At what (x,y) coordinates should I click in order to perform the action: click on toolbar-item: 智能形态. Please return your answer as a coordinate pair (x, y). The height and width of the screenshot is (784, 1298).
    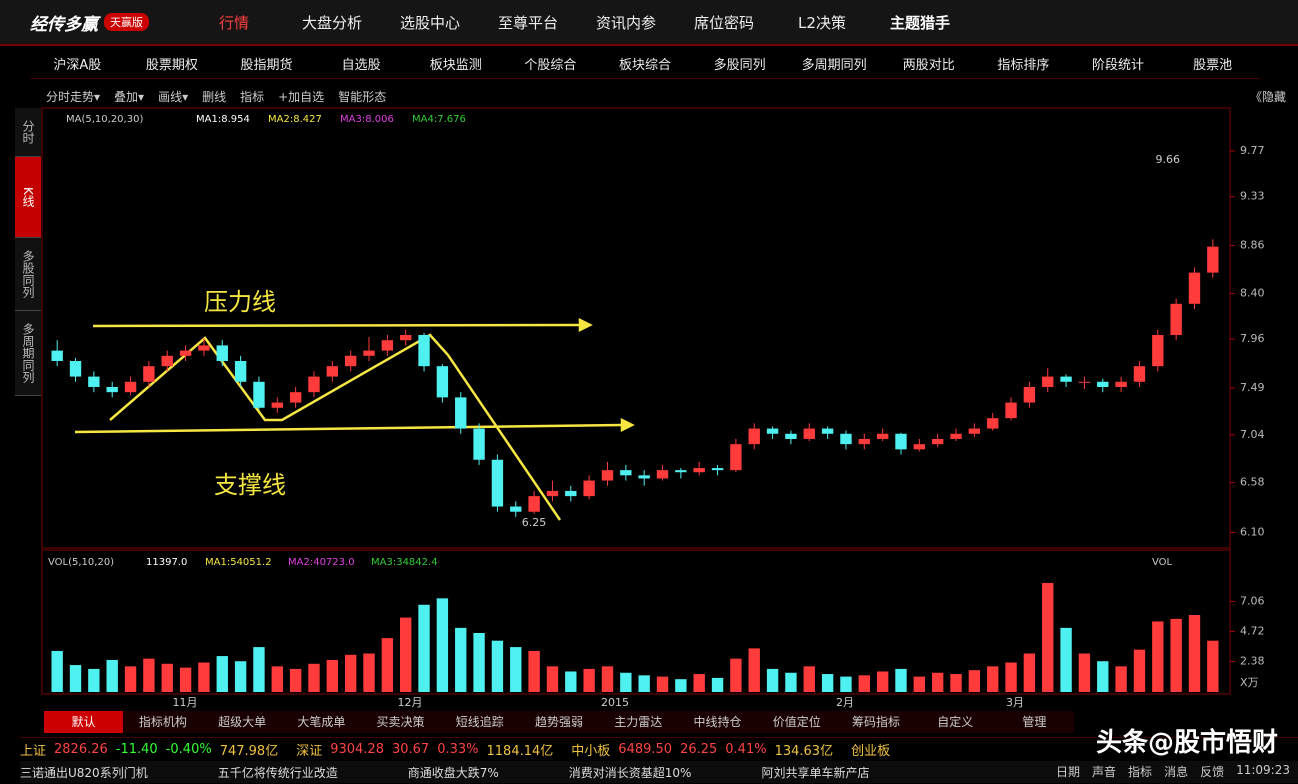
    Looking at the image, I should click on (362, 96).